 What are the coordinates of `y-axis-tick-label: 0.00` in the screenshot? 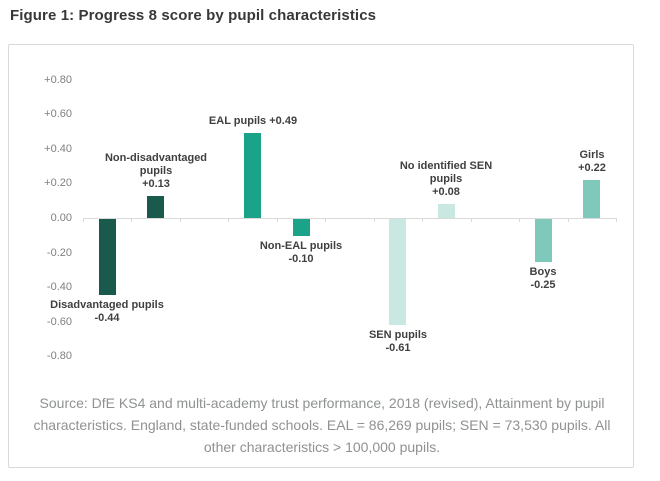 It's located at (61, 218).